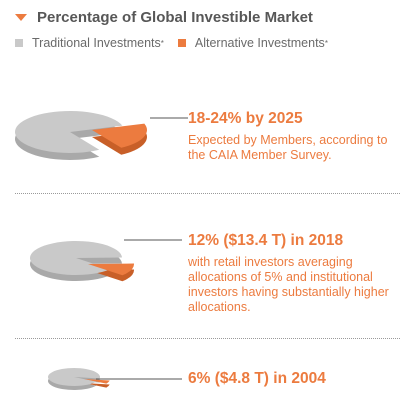 This screenshot has width=411, height=417. What do you see at coordinates (181, 43) in the screenshot?
I see `legend-swatch-alternative` at bounding box center [181, 43].